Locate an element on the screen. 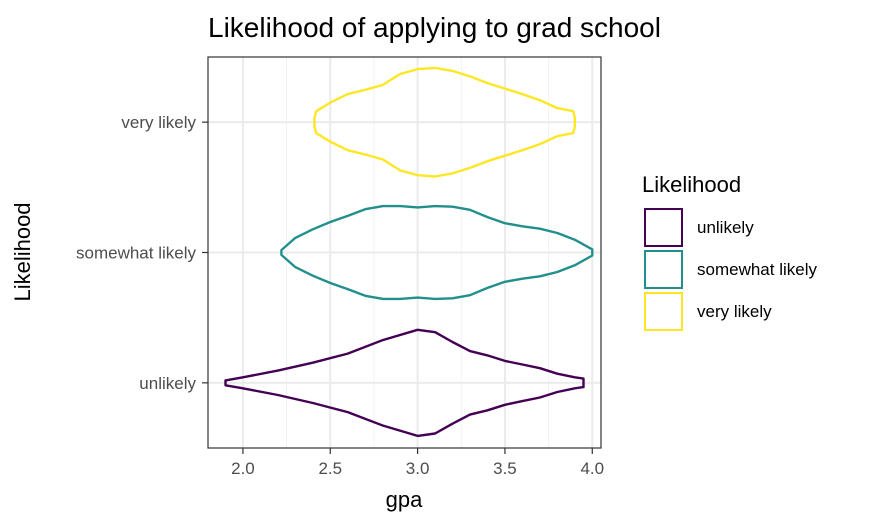 This screenshot has width=875, height=525. violin-unlikely is located at coordinates (404, 383).